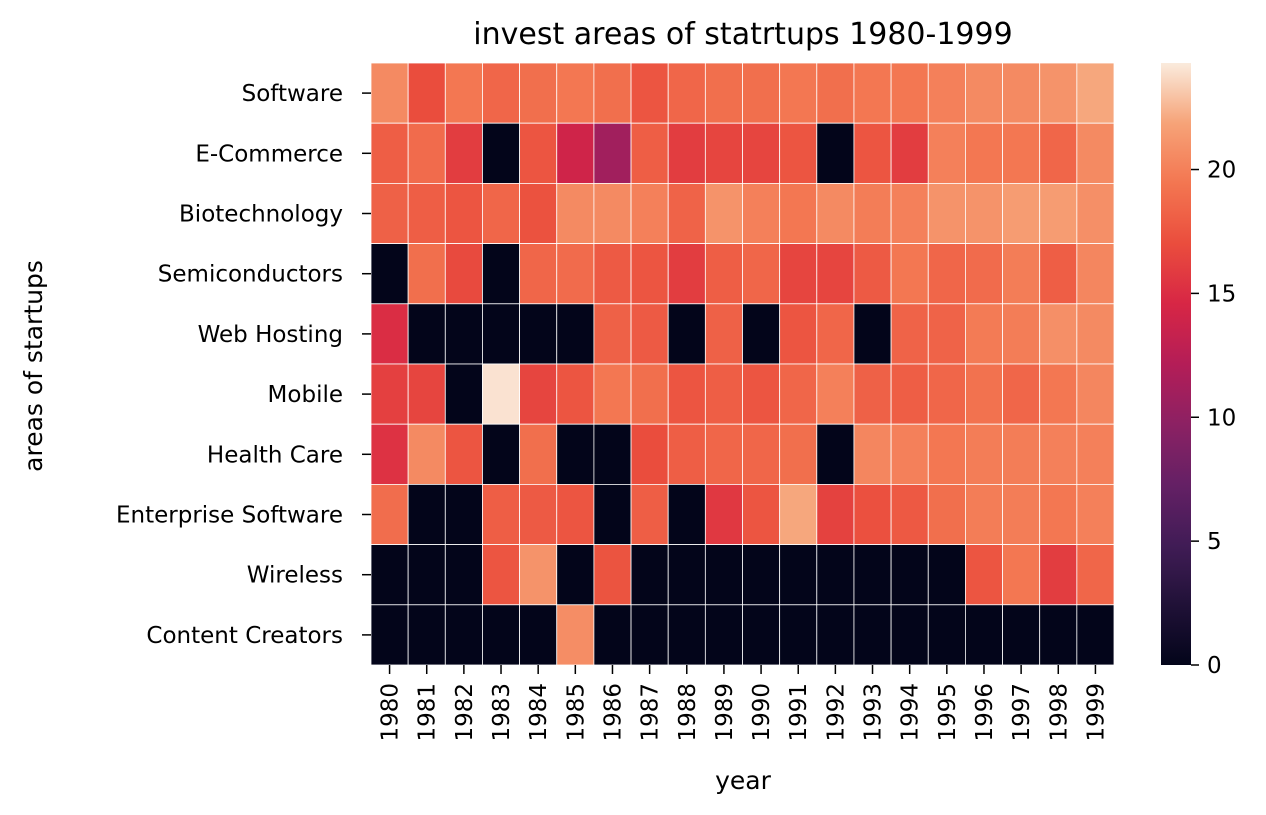 Image resolution: width=1266 pixels, height=815 pixels. I want to click on y-tick-label: Health Care, so click(275, 455).